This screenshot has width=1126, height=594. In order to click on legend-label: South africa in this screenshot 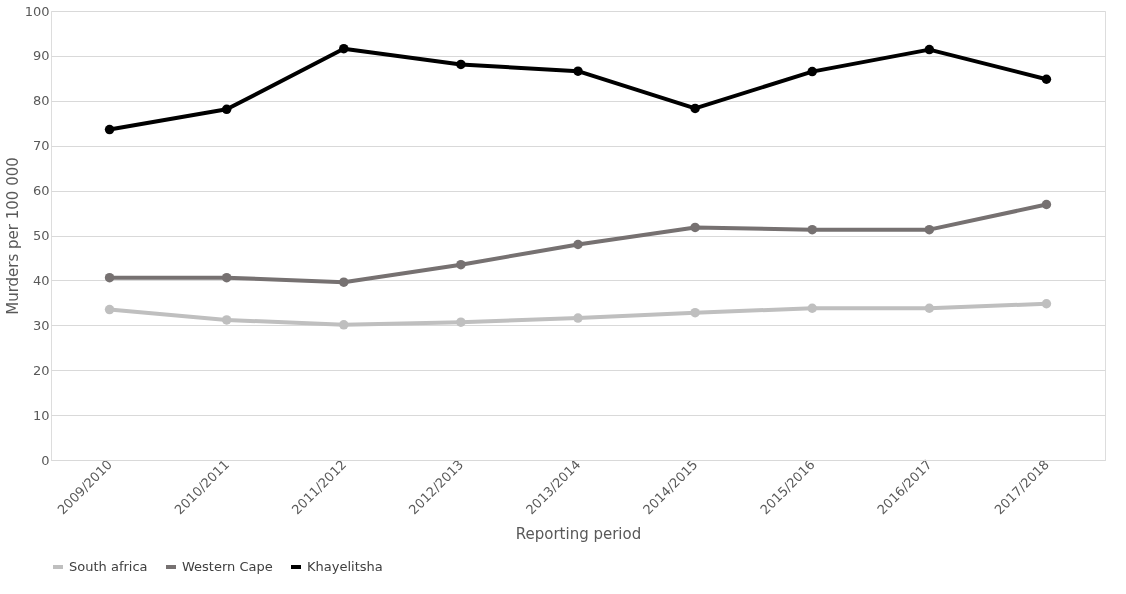, I will do `click(108, 566)`.